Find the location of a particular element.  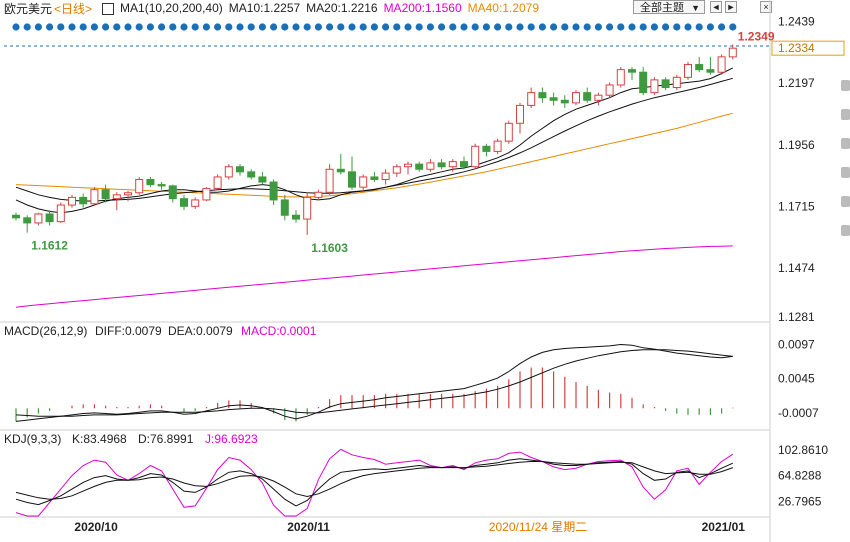

ma40-value: MA40:1.2079 is located at coordinates (503, 8).